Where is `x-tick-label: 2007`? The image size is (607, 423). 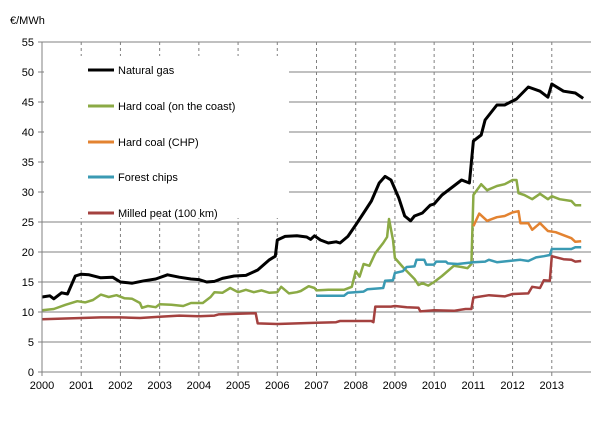 x-tick-label: 2007 is located at coordinates (316, 386).